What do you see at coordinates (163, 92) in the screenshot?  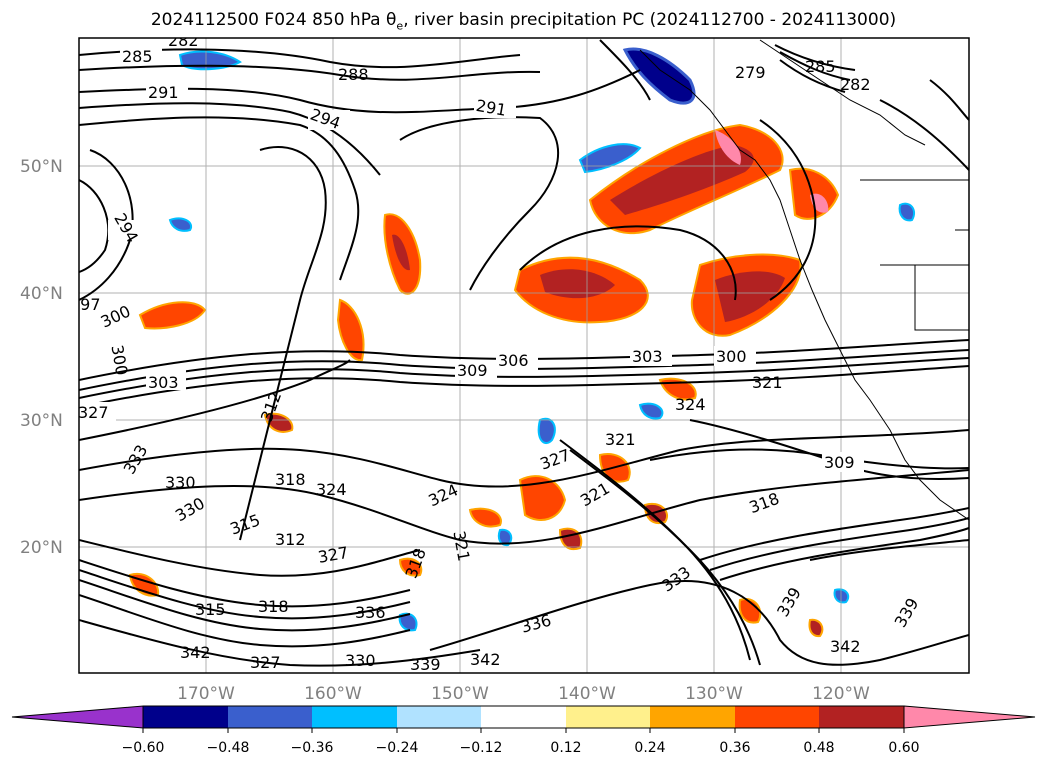 I see `contour-label: 291` at bounding box center [163, 92].